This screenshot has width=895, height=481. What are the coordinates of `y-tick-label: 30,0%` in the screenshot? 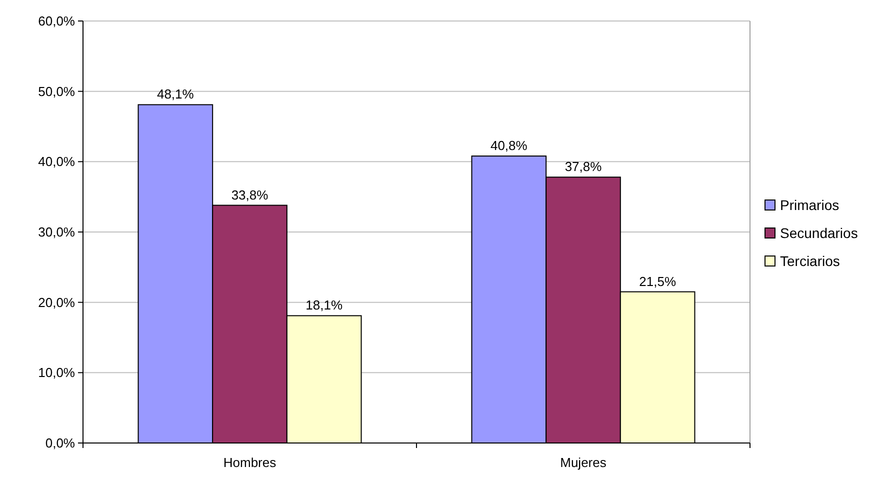 It's located at (57, 232).